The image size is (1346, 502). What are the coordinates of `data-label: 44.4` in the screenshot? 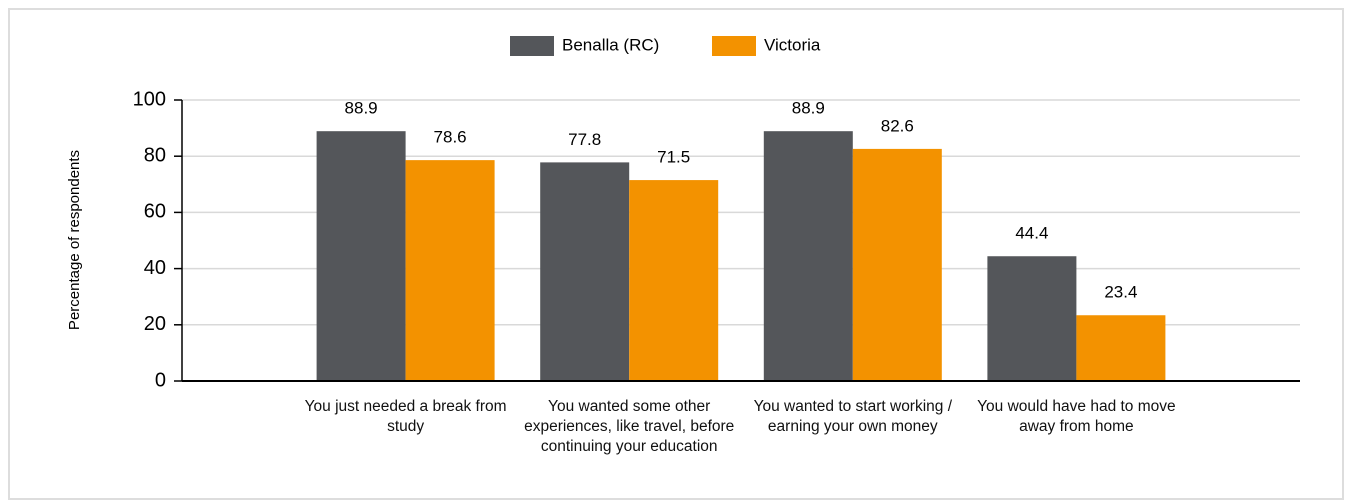 It's located at (1031, 233).